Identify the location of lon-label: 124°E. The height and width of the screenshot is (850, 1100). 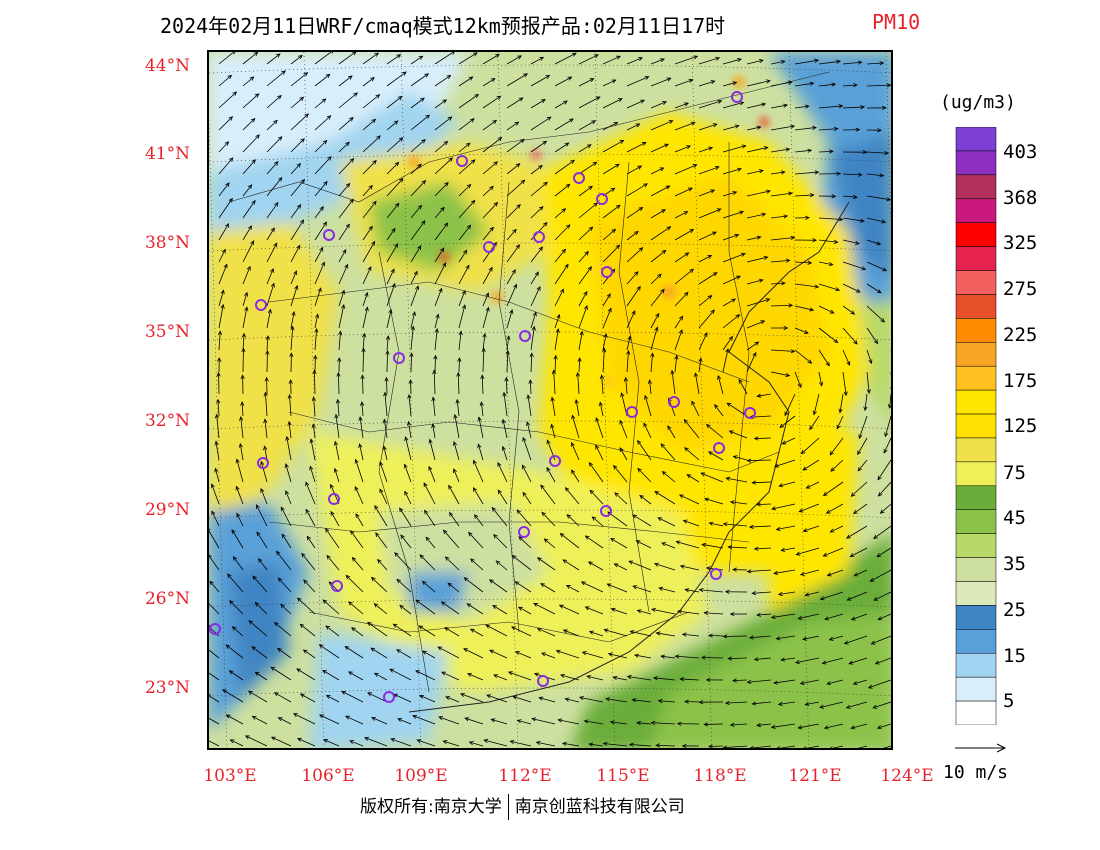
(907, 776).